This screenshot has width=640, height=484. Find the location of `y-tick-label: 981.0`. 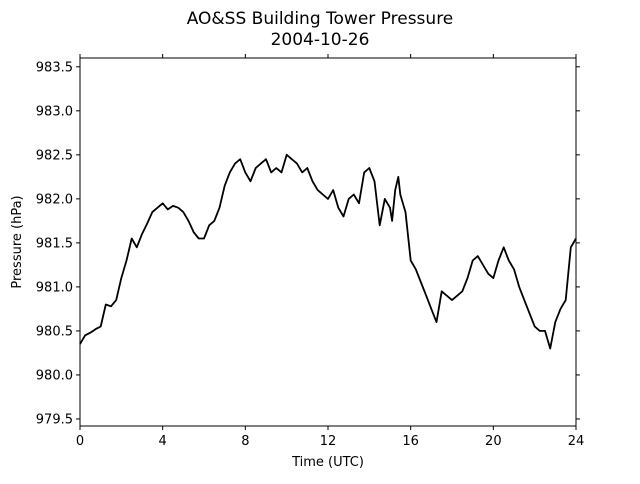

y-tick-label: 981.0 is located at coordinates (54, 287).